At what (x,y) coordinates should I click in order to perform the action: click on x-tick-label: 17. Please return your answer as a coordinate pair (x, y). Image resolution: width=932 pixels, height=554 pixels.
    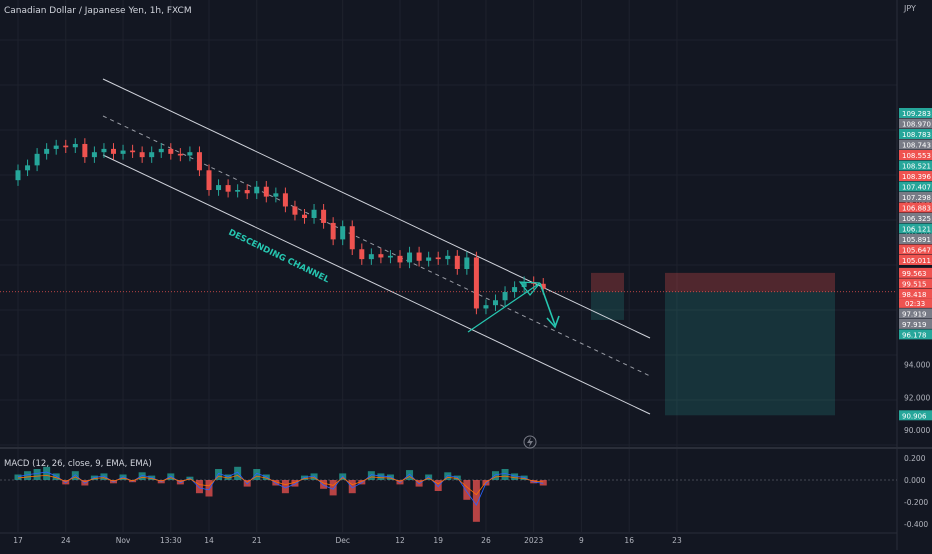
    Looking at the image, I should click on (18, 540).